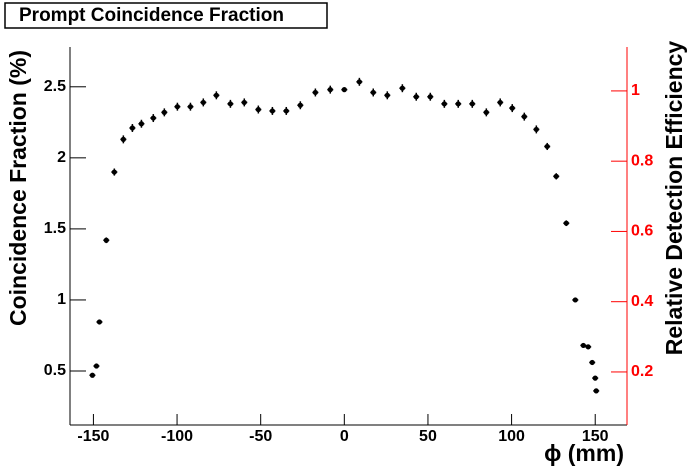 The height and width of the screenshot is (472, 696). I want to click on y2-tick-label: 0.2, so click(642, 371).